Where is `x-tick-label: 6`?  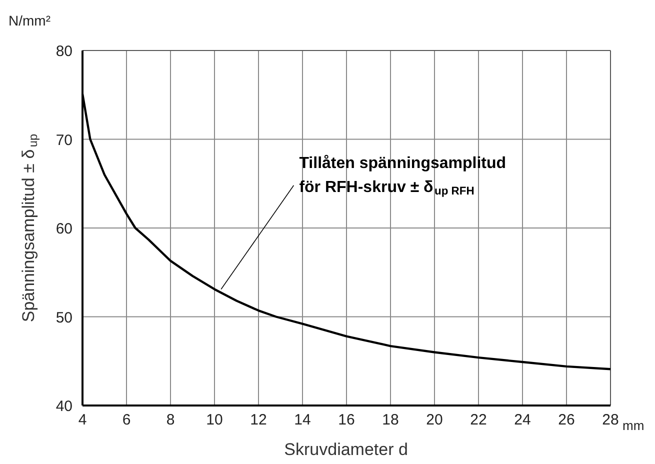 x-tick-label: 6 is located at coordinates (126, 420).